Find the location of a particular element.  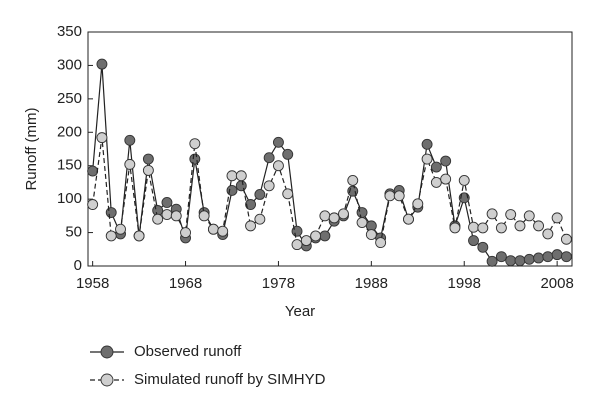

y-tick-label: 350 is located at coordinates (69, 31).